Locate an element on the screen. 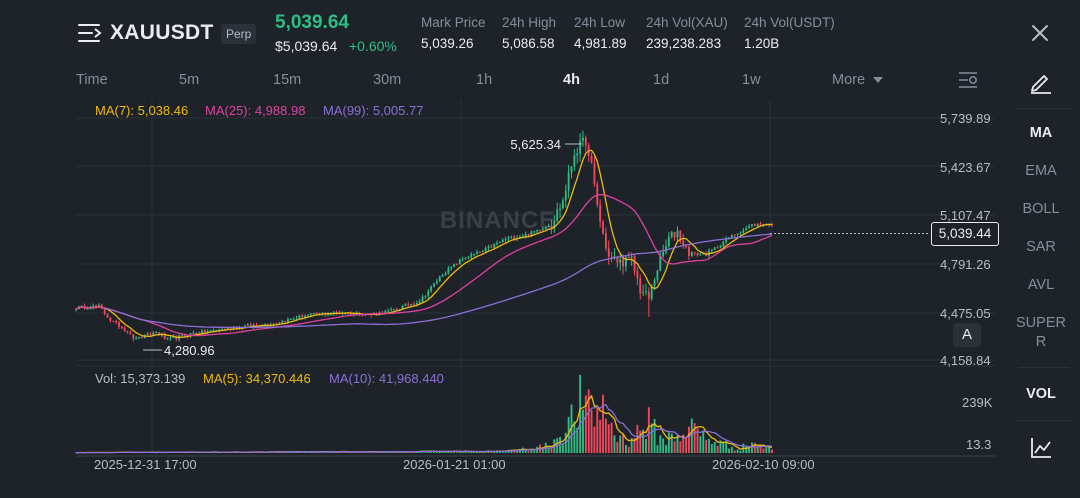 The height and width of the screenshot is (498, 1080). tab-more: More is located at coordinates (858, 80).